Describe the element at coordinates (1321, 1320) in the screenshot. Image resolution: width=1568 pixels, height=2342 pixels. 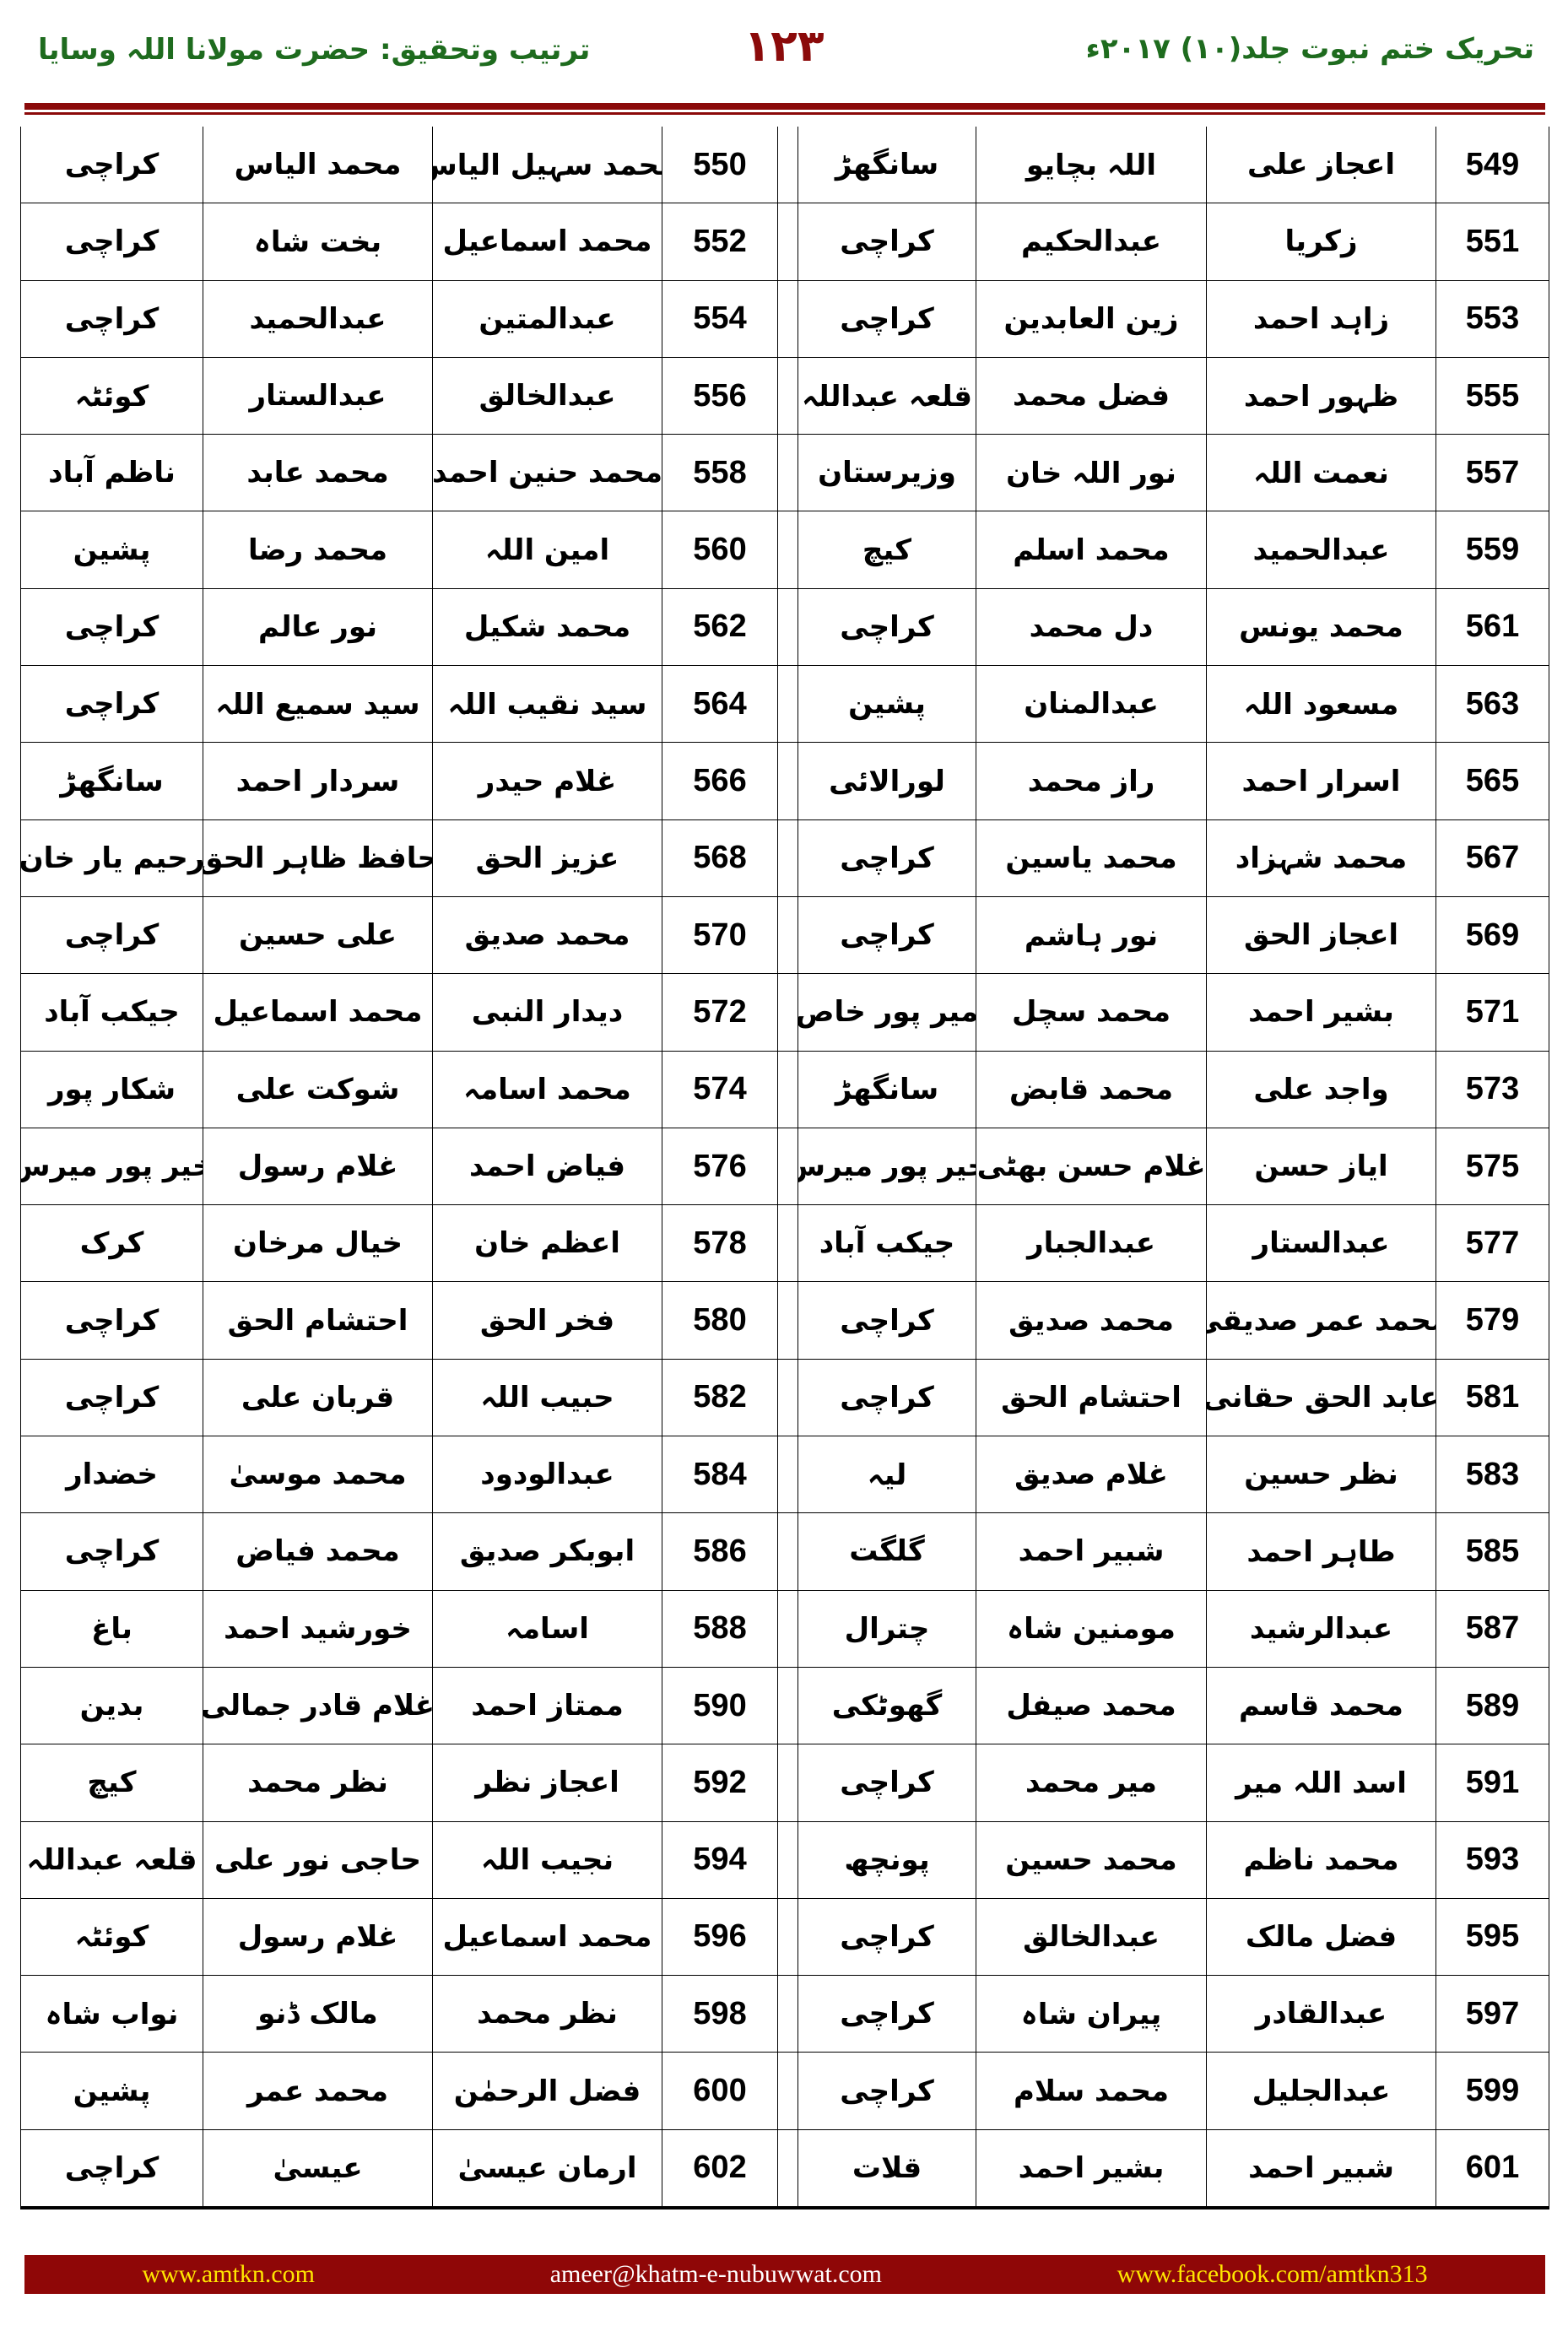
I see `cell-name: محمد عمر صدیقی` at that location.